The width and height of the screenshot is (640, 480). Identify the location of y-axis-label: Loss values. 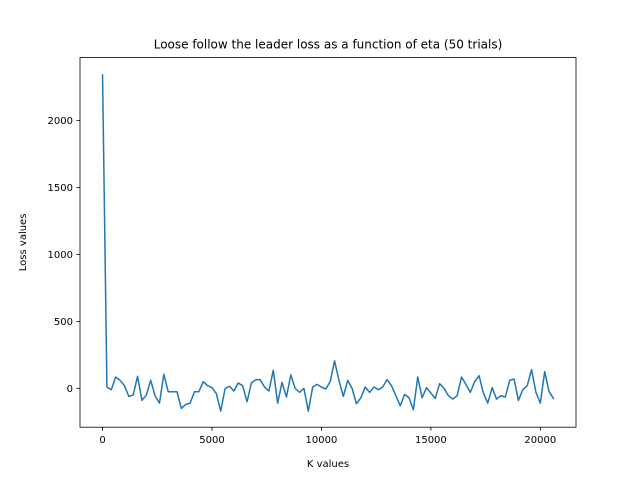
(23, 243).